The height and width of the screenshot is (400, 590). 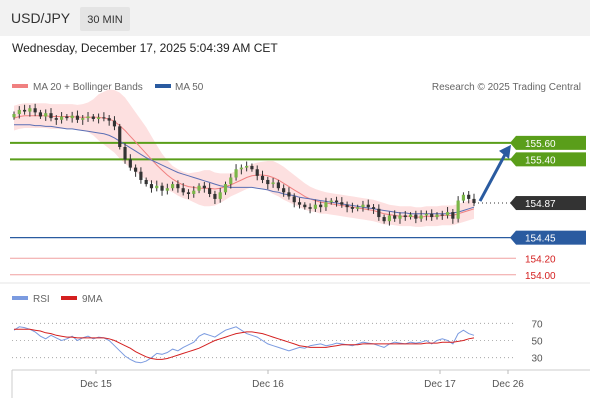 What do you see at coordinates (163, 86) in the screenshot?
I see `ma50-legend-swatch` at bounding box center [163, 86].